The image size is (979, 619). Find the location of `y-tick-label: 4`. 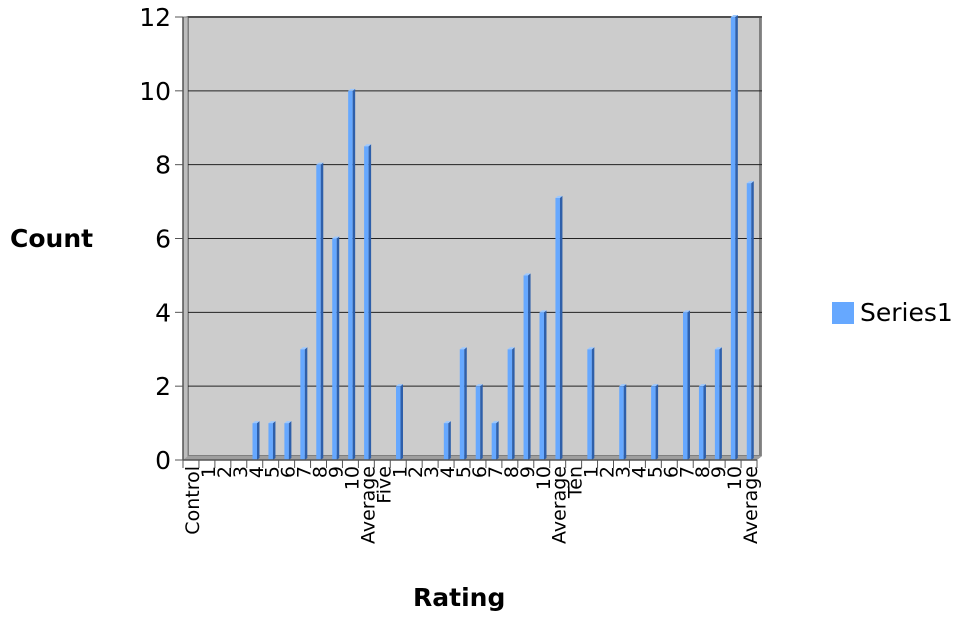

y-tick-label: 4 is located at coordinates (163, 312).